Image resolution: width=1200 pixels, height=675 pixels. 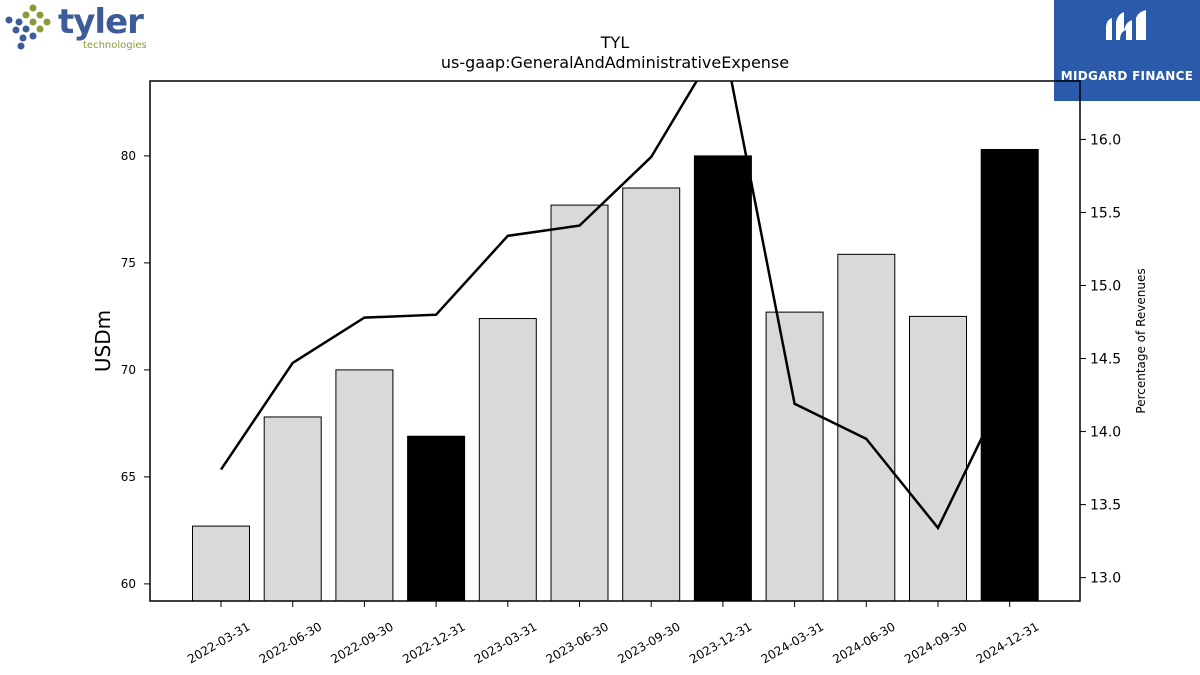 I want to click on x-tick-label: 2022-09-30, so click(x=361, y=642).